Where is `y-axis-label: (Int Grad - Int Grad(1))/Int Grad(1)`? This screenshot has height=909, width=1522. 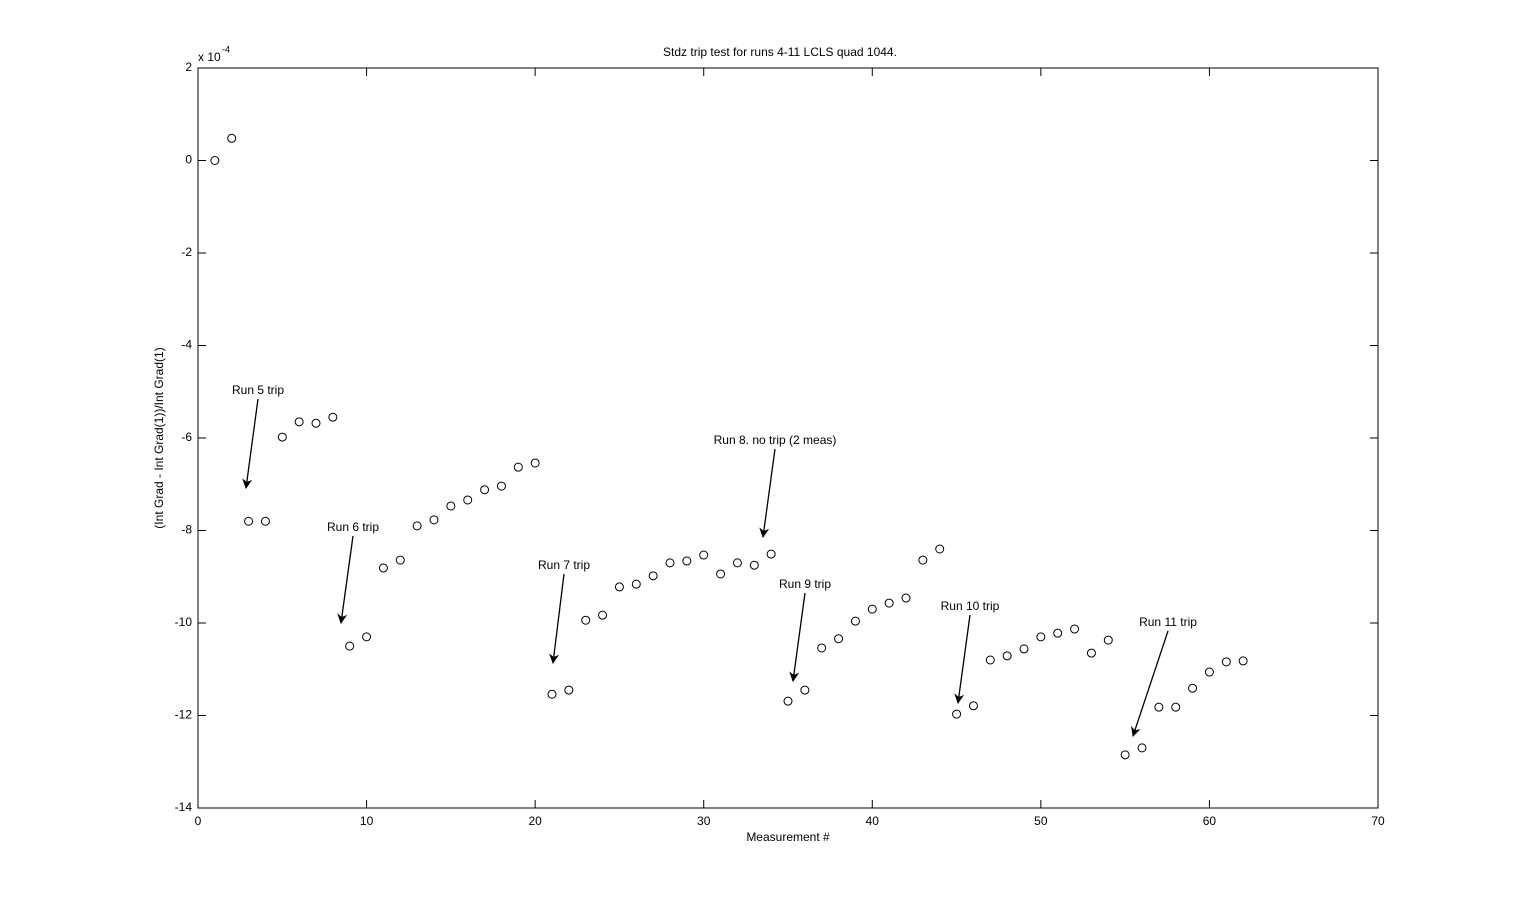
y-axis-label: (Int Grad - Int Grad(1))/Int Grad(1) is located at coordinates (159, 437).